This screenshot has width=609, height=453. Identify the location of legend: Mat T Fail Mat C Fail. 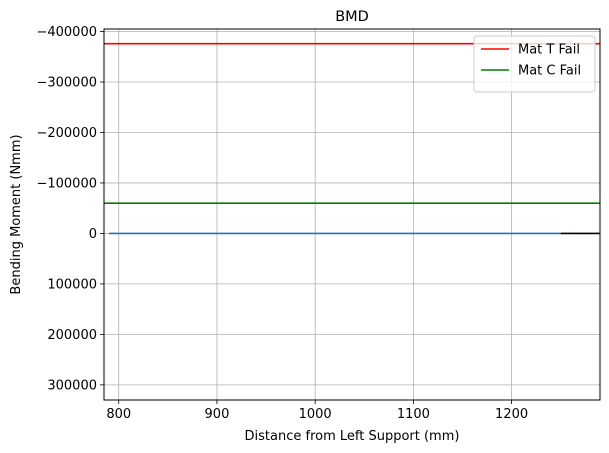
(534, 64).